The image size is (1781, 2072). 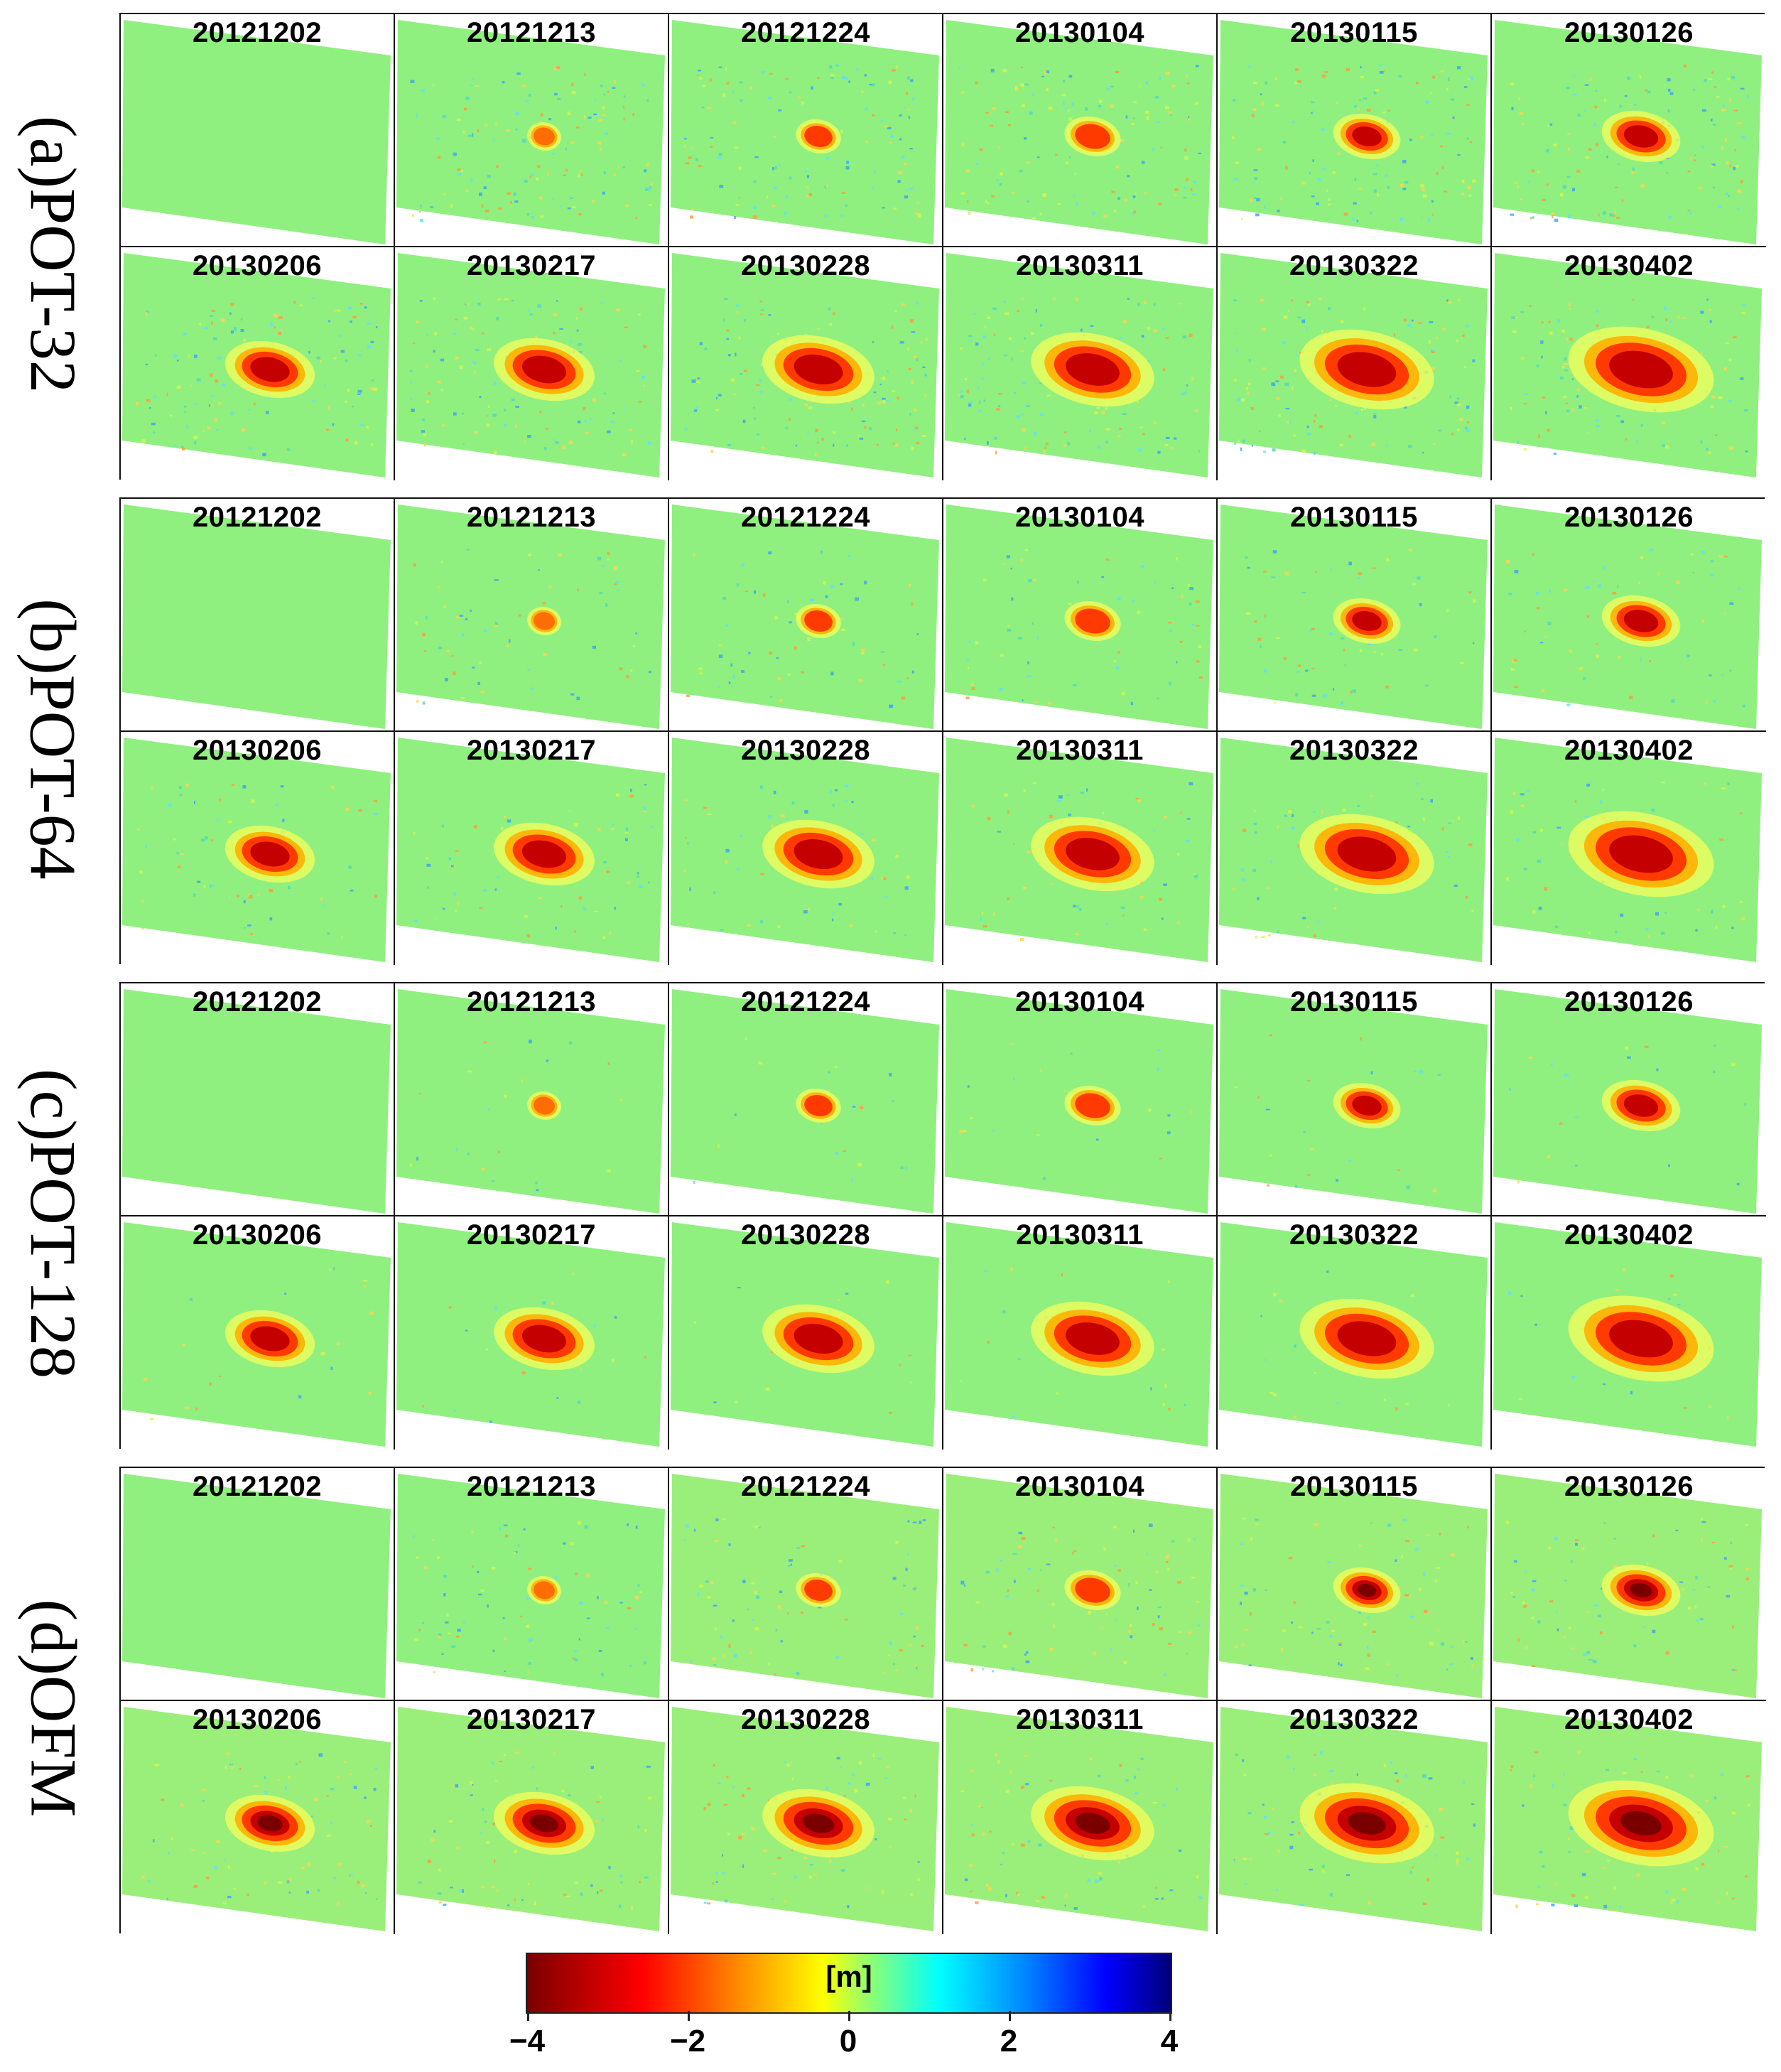 I want to click on panel-date: 20130228, so click(x=805, y=750).